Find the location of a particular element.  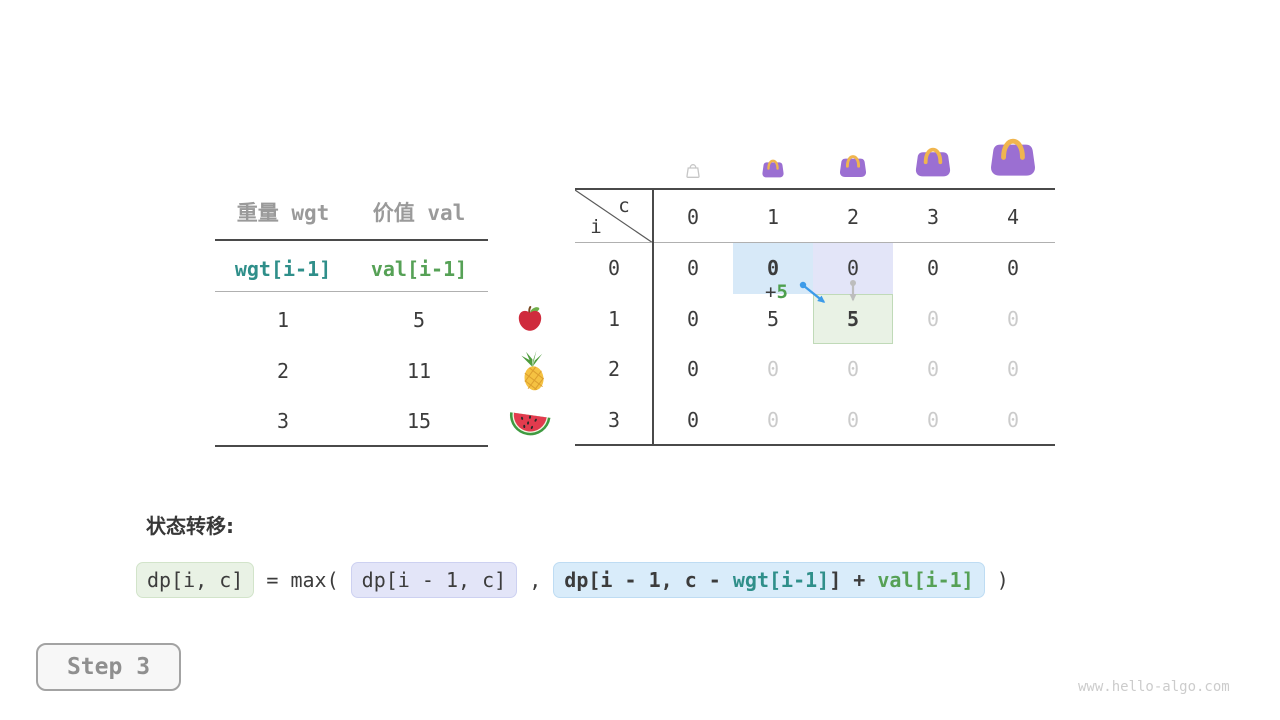

arg2-mid: ] + is located at coordinates (853, 580).